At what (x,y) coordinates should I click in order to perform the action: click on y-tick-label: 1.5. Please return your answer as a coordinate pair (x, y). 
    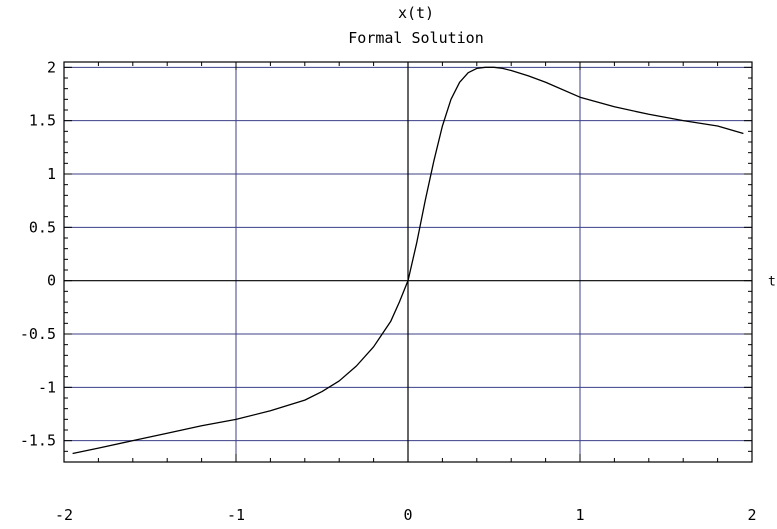
    Looking at the image, I should click on (42, 121).